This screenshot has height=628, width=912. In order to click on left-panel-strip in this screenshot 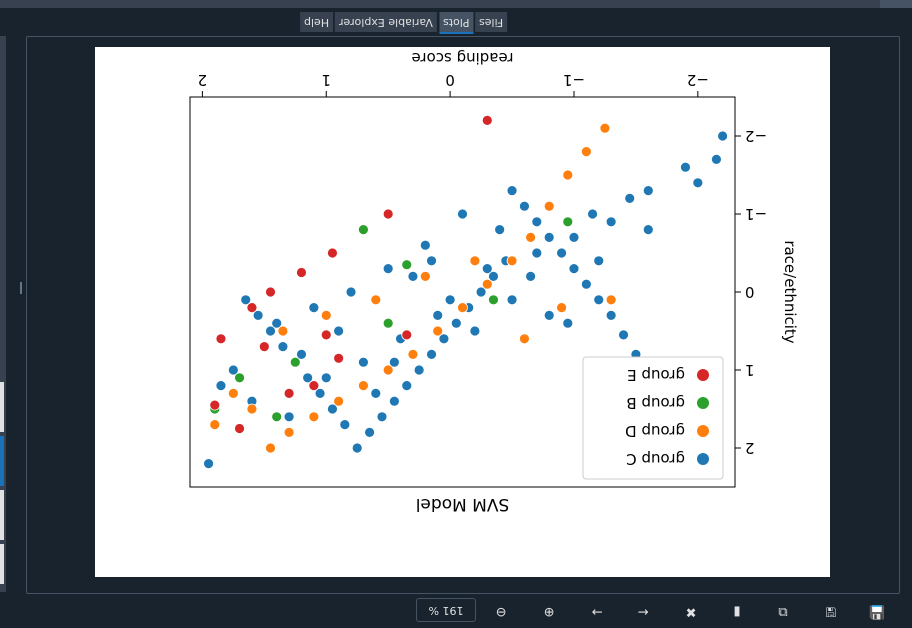, I will do `click(3, 314)`.